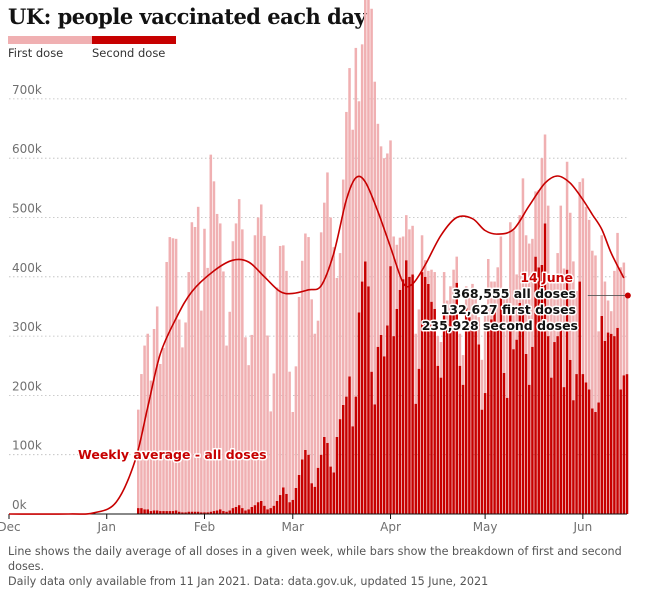  Describe the element at coordinates (27, 209) in the screenshot. I see `y-tick-label: 500k` at that location.